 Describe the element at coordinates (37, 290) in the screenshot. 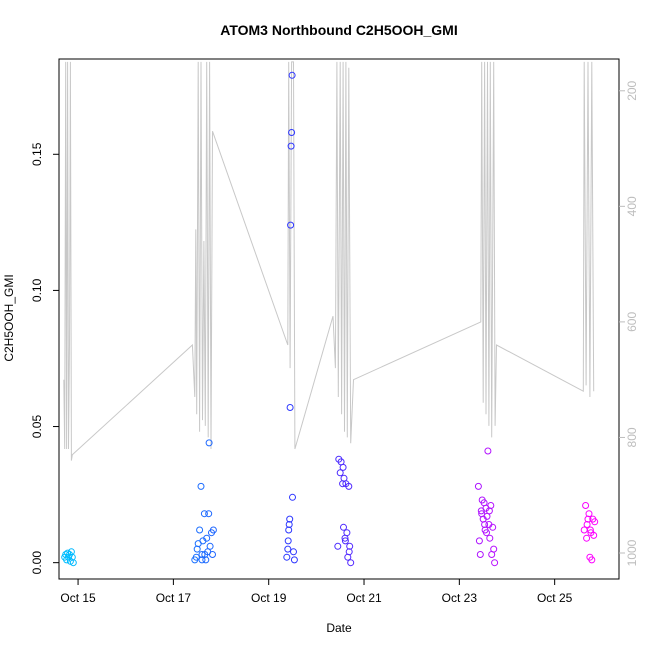

I see `y-tick-label: 0.10` at that location.